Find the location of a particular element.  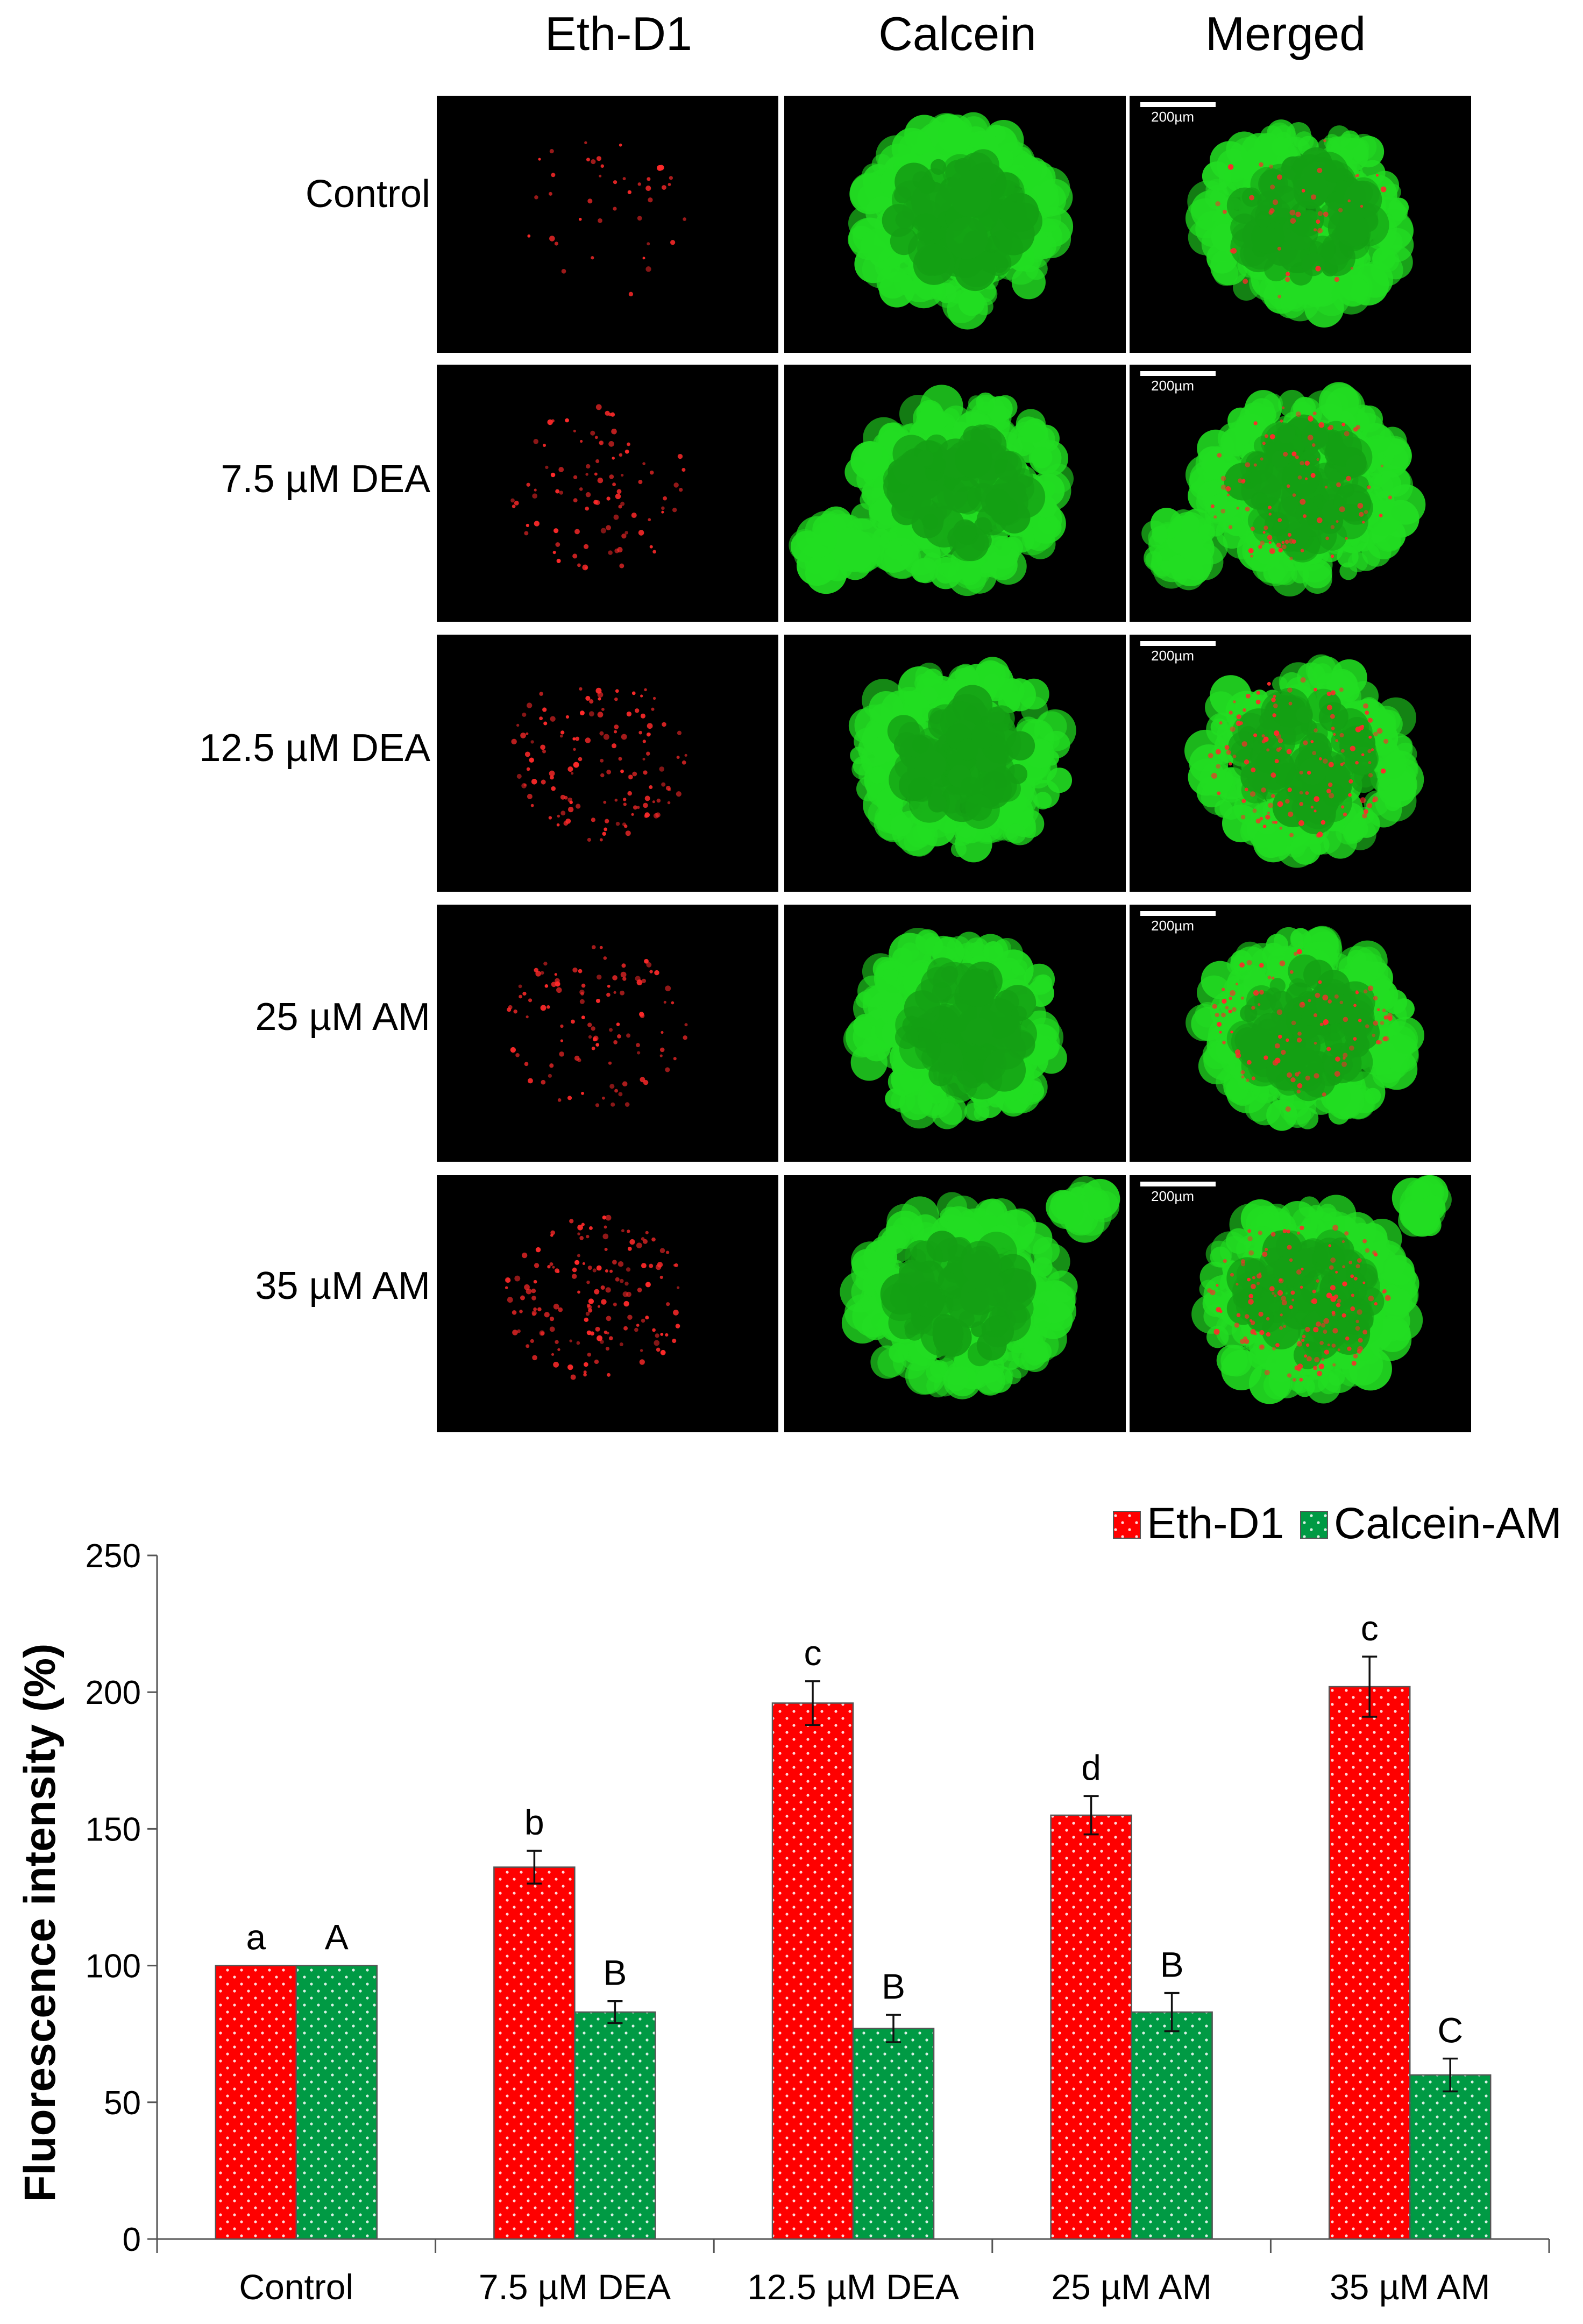

row-label-am-25: 25 µM AM is located at coordinates (342, 1017).